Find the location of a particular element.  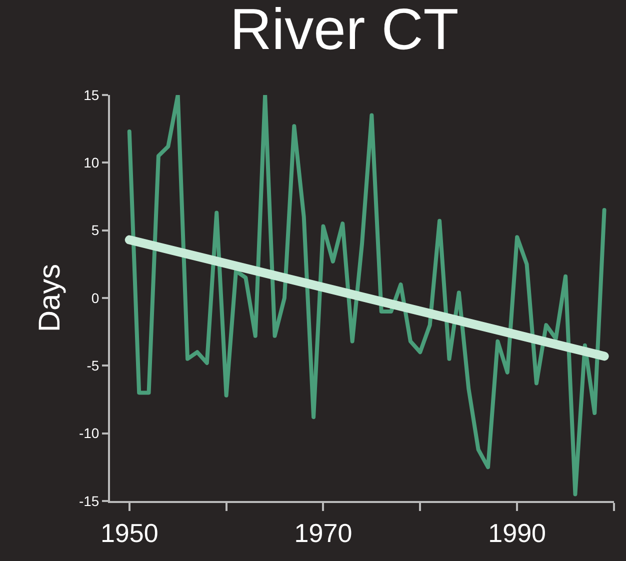

x-tick-label: 1970 is located at coordinates (323, 533).